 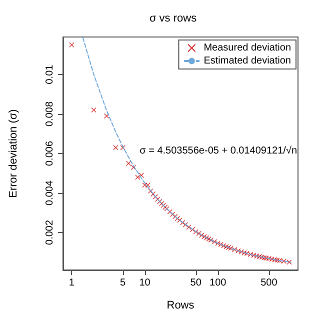 What do you see at coordinates (173, 18) in the screenshot?
I see `chart-title: σ vs rows` at bounding box center [173, 18].